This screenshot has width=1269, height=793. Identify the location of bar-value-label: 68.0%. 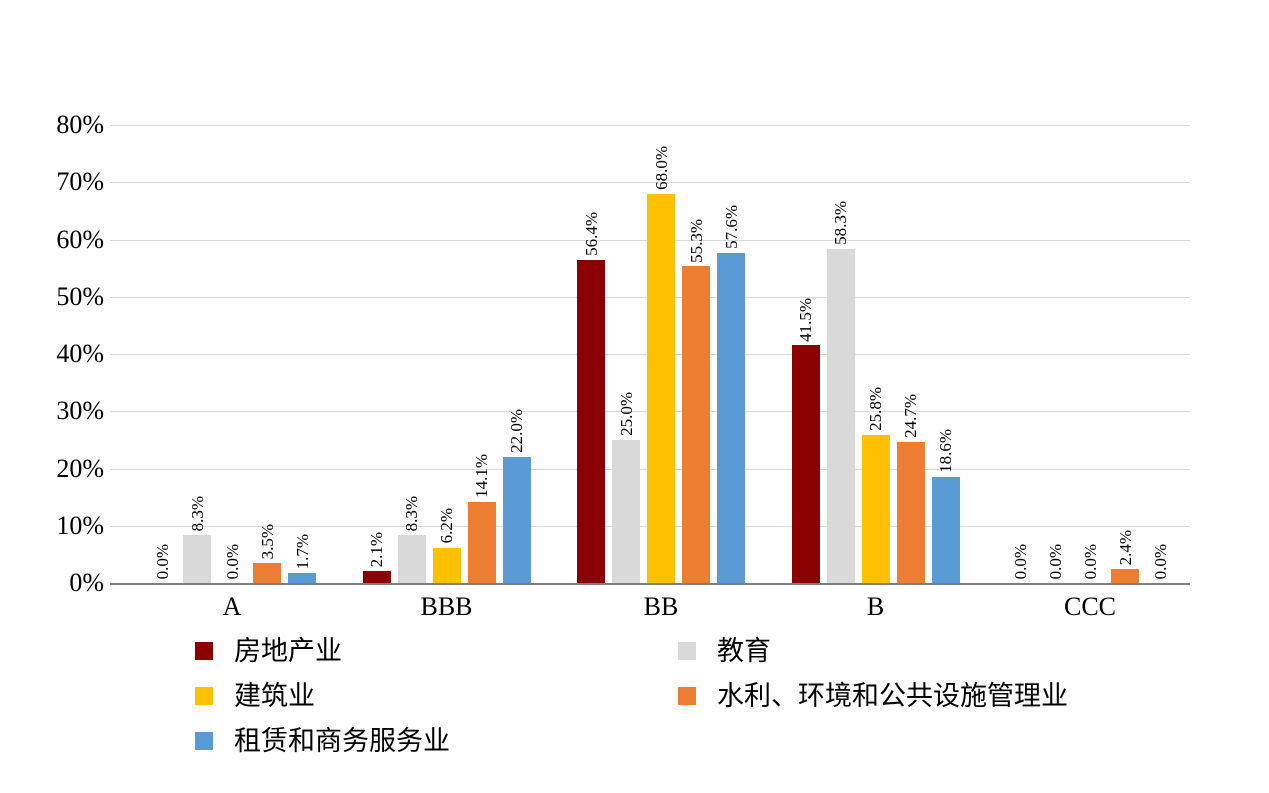
(661, 167).